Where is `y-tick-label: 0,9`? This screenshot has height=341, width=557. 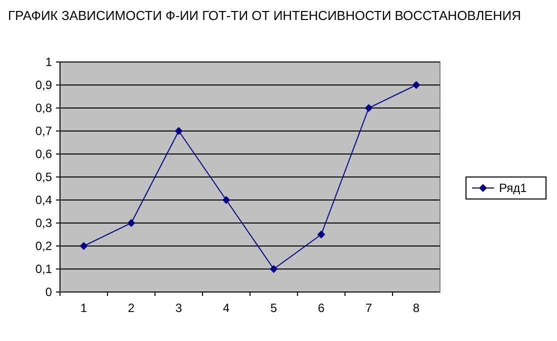
y-tick-label: 0,9 is located at coordinates (43, 85).